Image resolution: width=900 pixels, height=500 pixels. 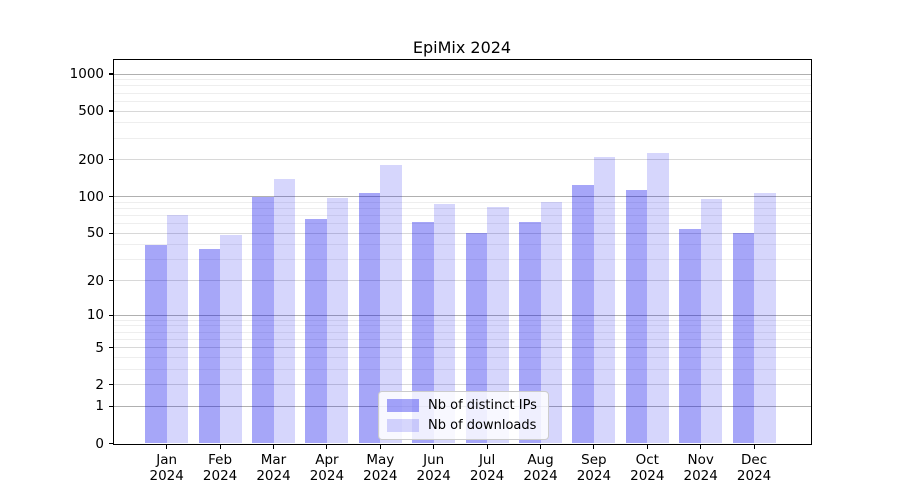 I want to click on x-tick-label-7: Aug 2024, so click(x=540, y=467).